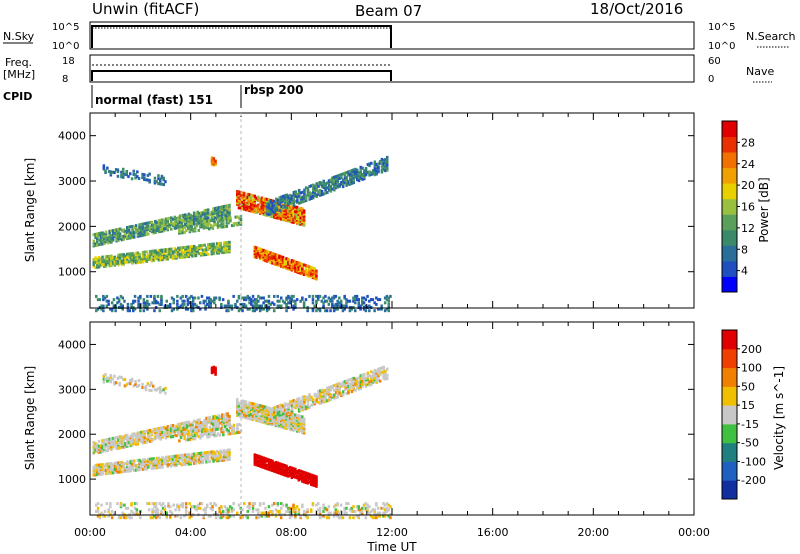 This screenshot has width=800, height=554. What do you see at coordinates (729, 237) in the screenshot?
I see `colorbar-segment` at bounding box center [729, 237].